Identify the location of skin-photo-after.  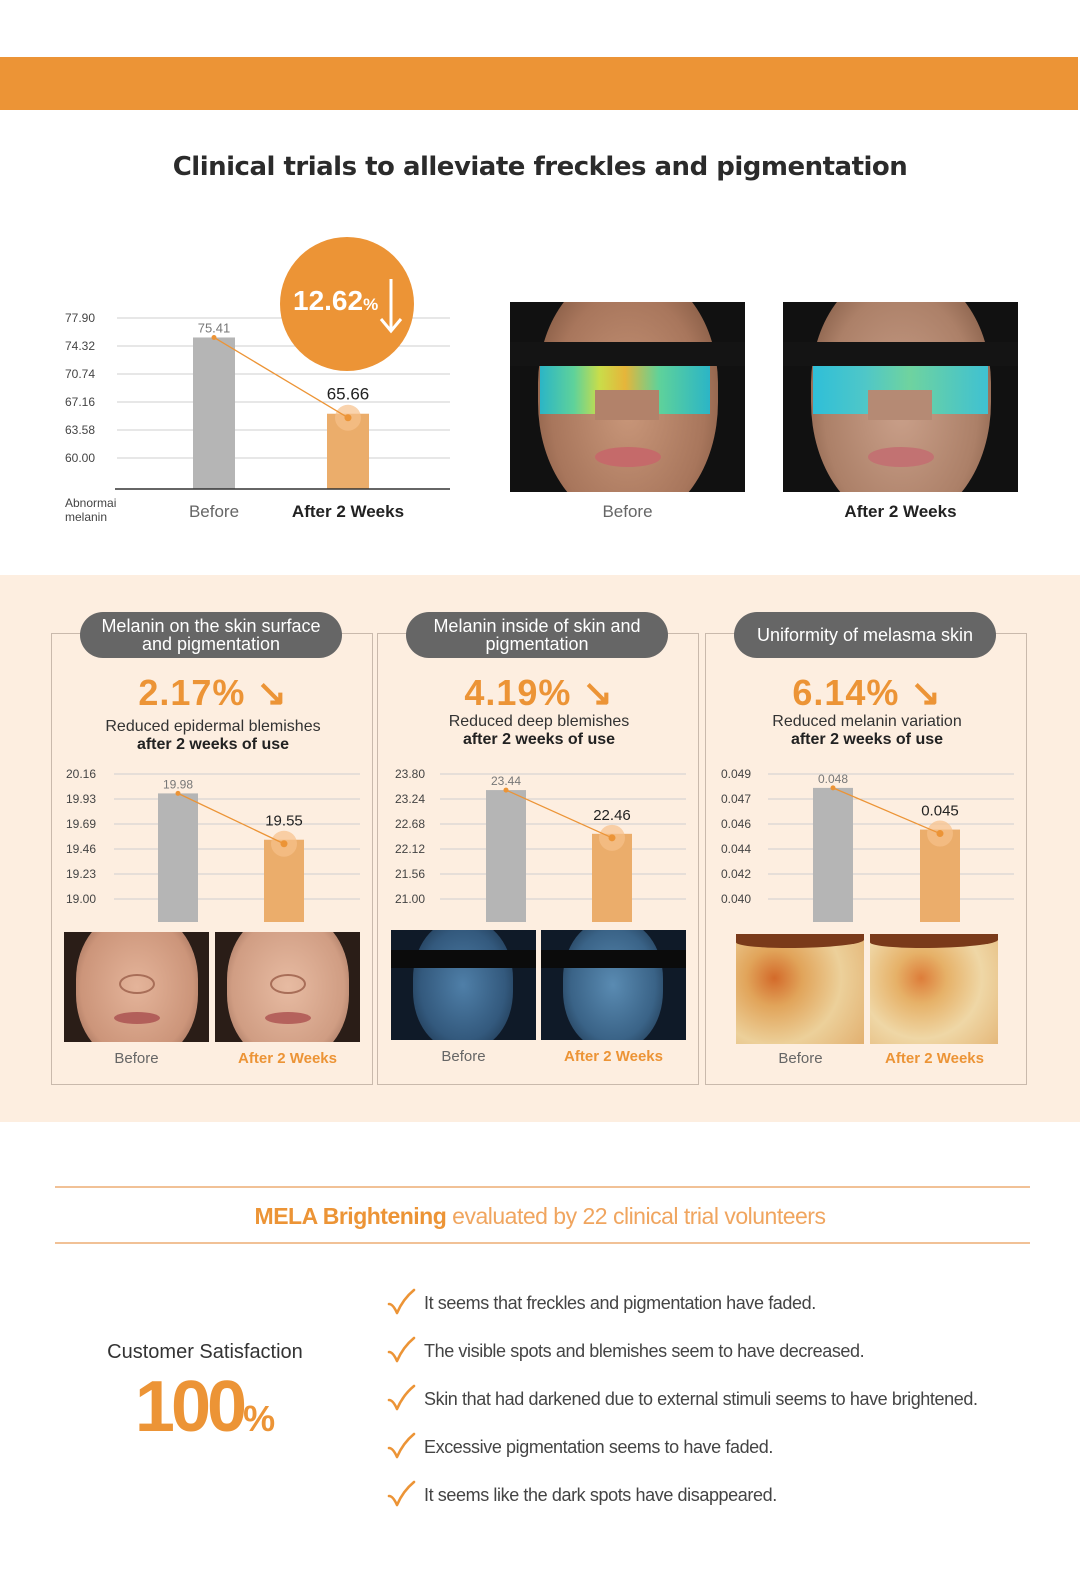
(287, 987).